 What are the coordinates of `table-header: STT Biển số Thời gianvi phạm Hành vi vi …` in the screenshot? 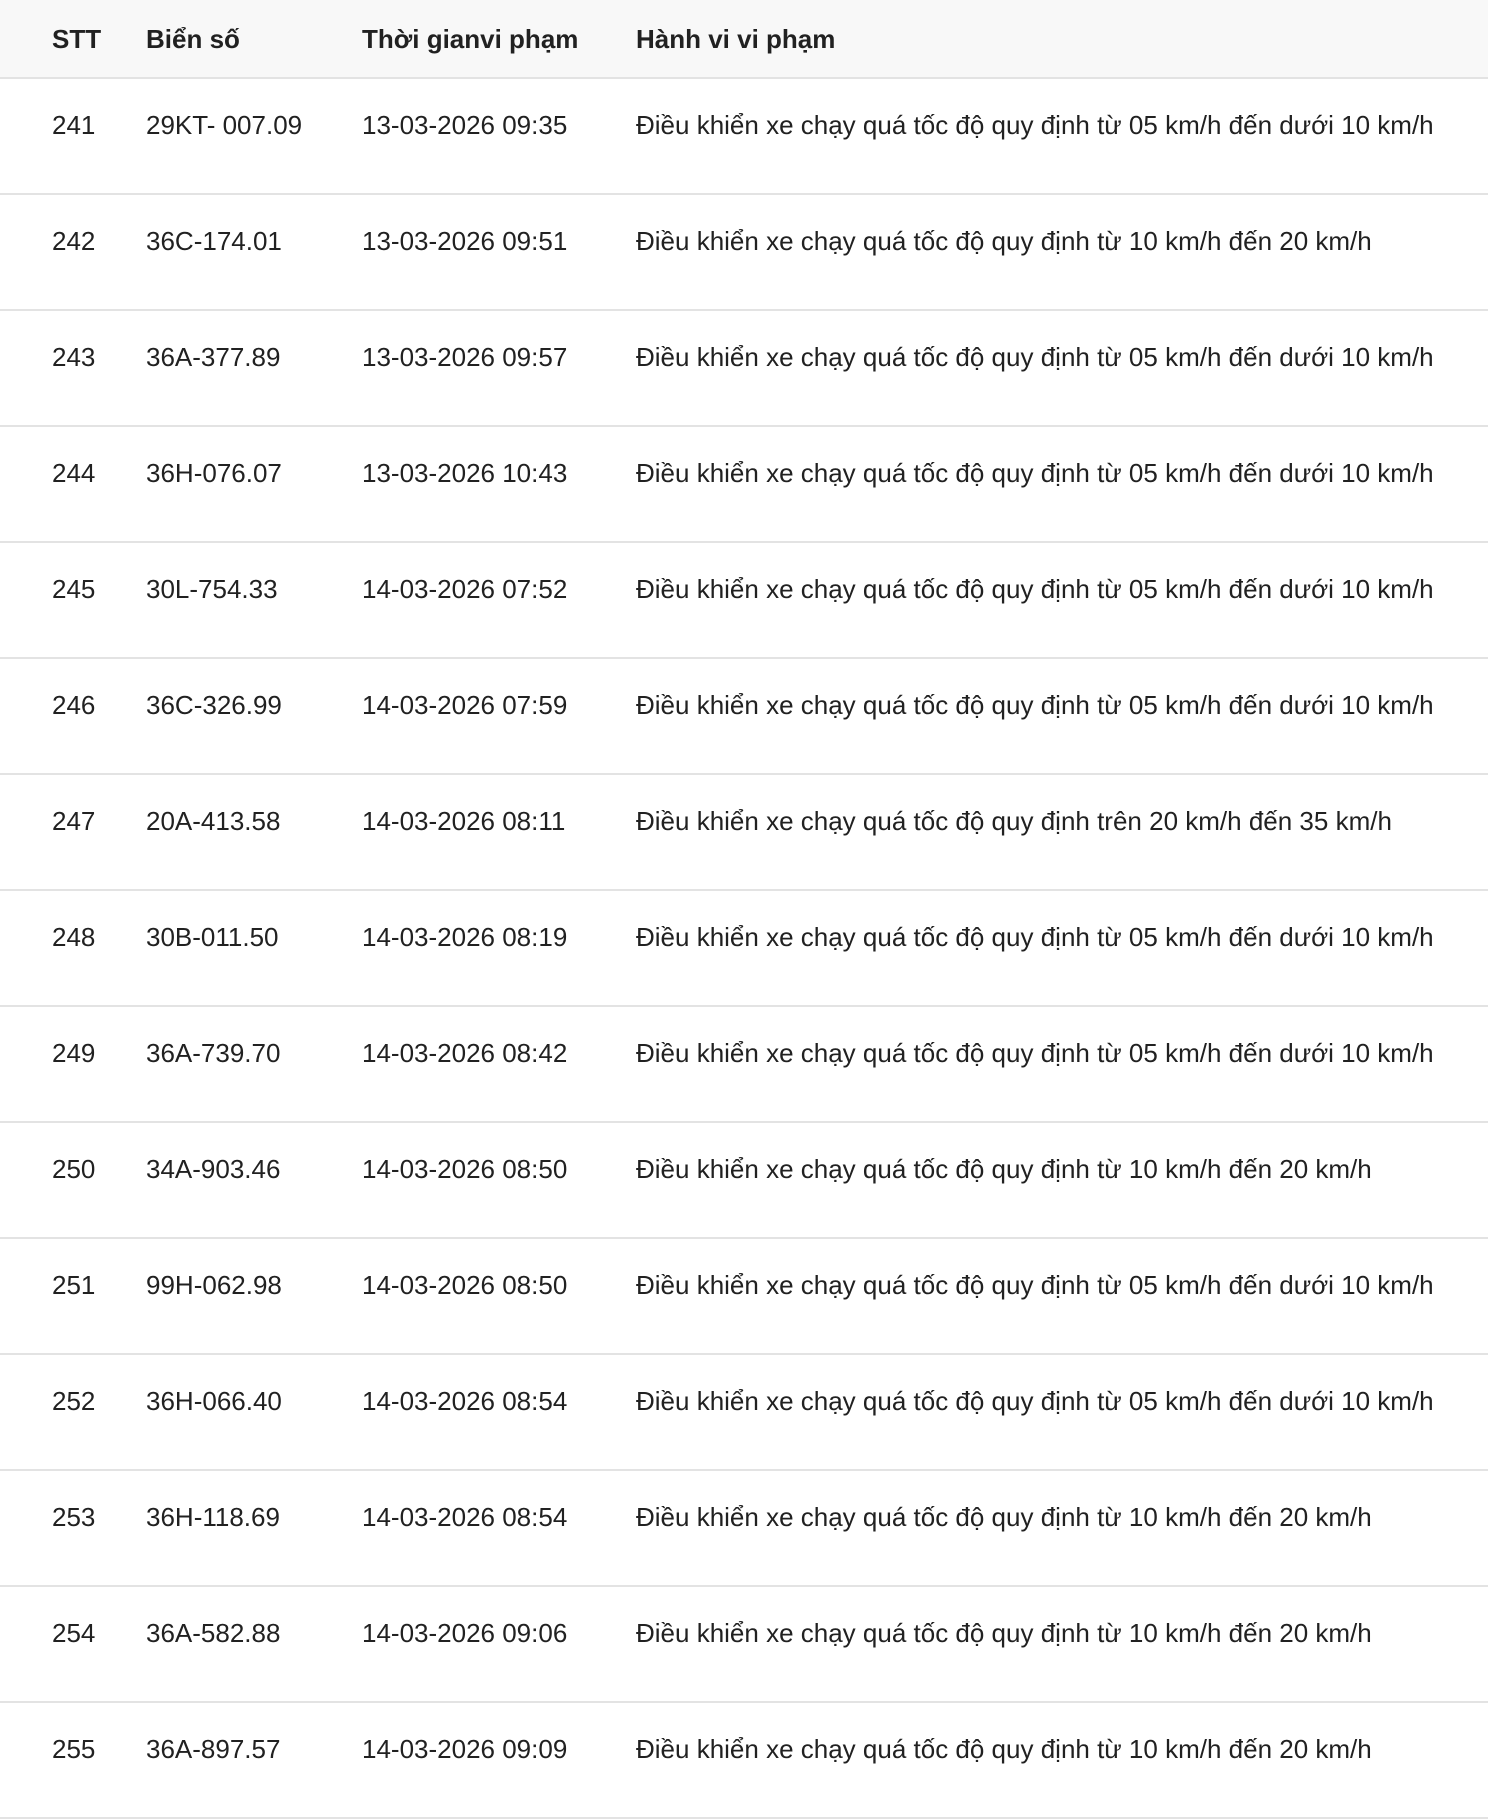 It's located at (744, 39).